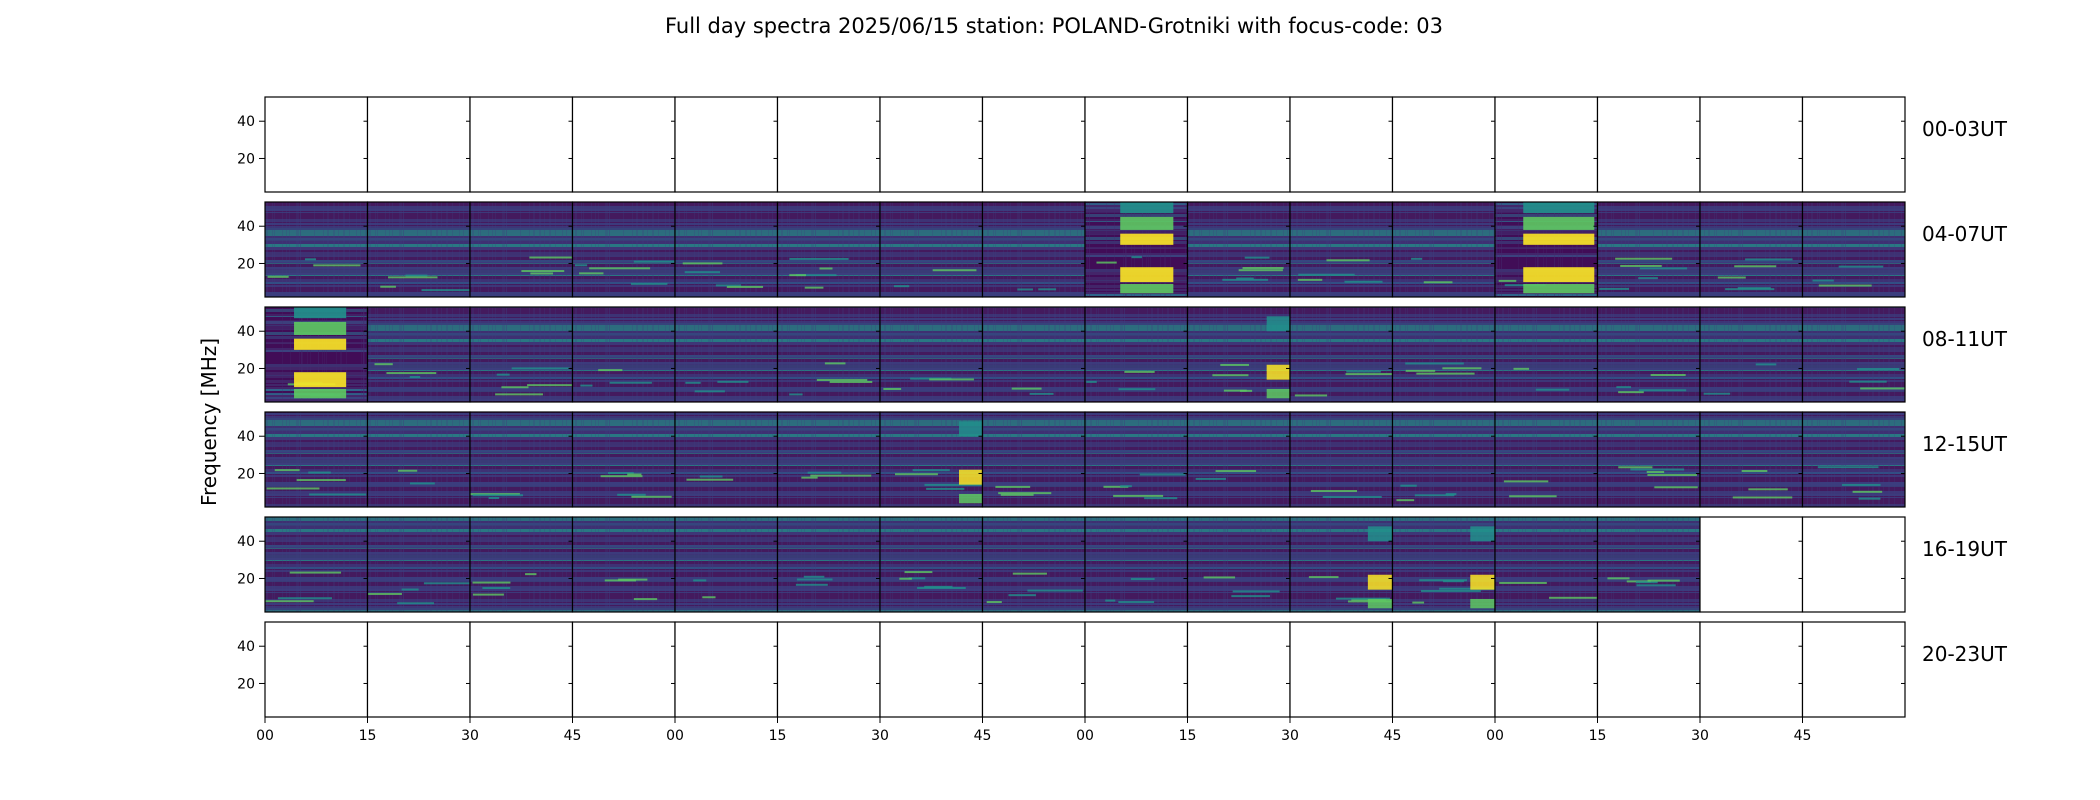 The height and width of the screenshot is (800, 2100). Describe the element at coordinates (209, 422) in the screenshot. I see `y-axis-label: Frequency [MHz]` at that location.